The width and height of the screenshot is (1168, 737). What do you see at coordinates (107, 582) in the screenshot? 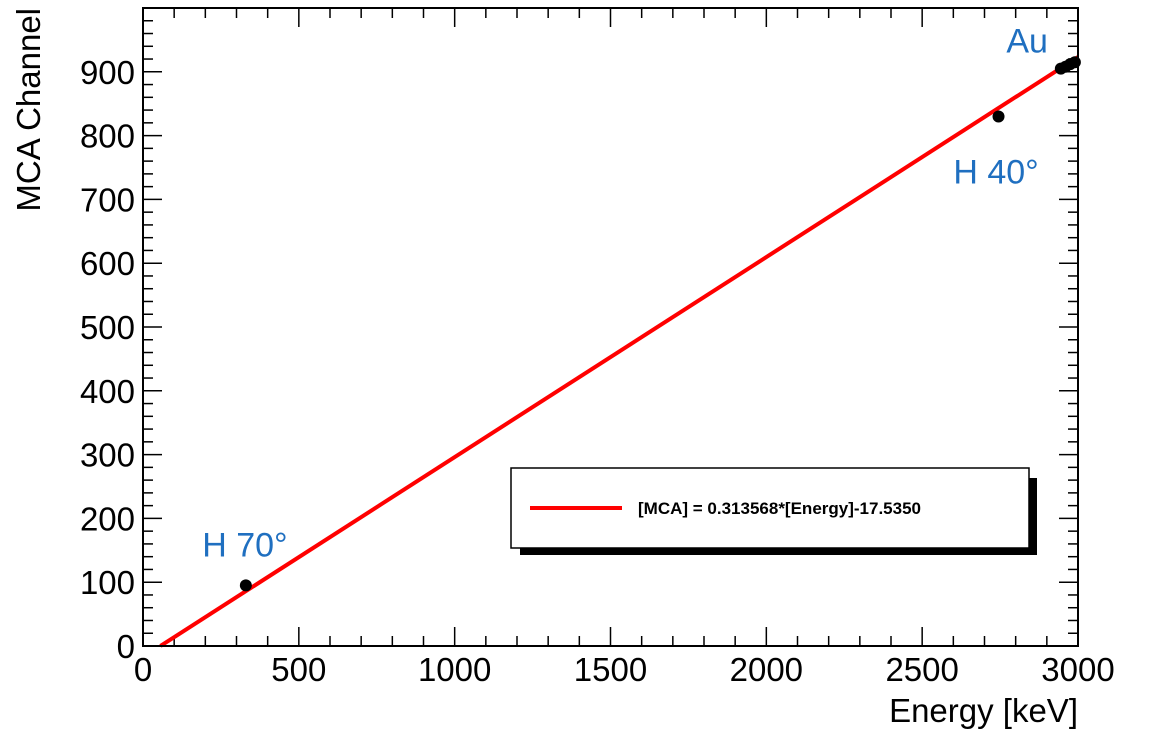
I see `y-tick-label: 100` at bounding box center [107, 582].